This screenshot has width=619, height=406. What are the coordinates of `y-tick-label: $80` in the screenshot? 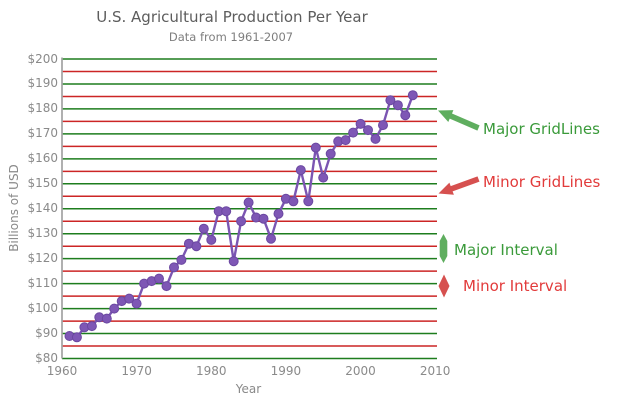 It's located at (46, 358).